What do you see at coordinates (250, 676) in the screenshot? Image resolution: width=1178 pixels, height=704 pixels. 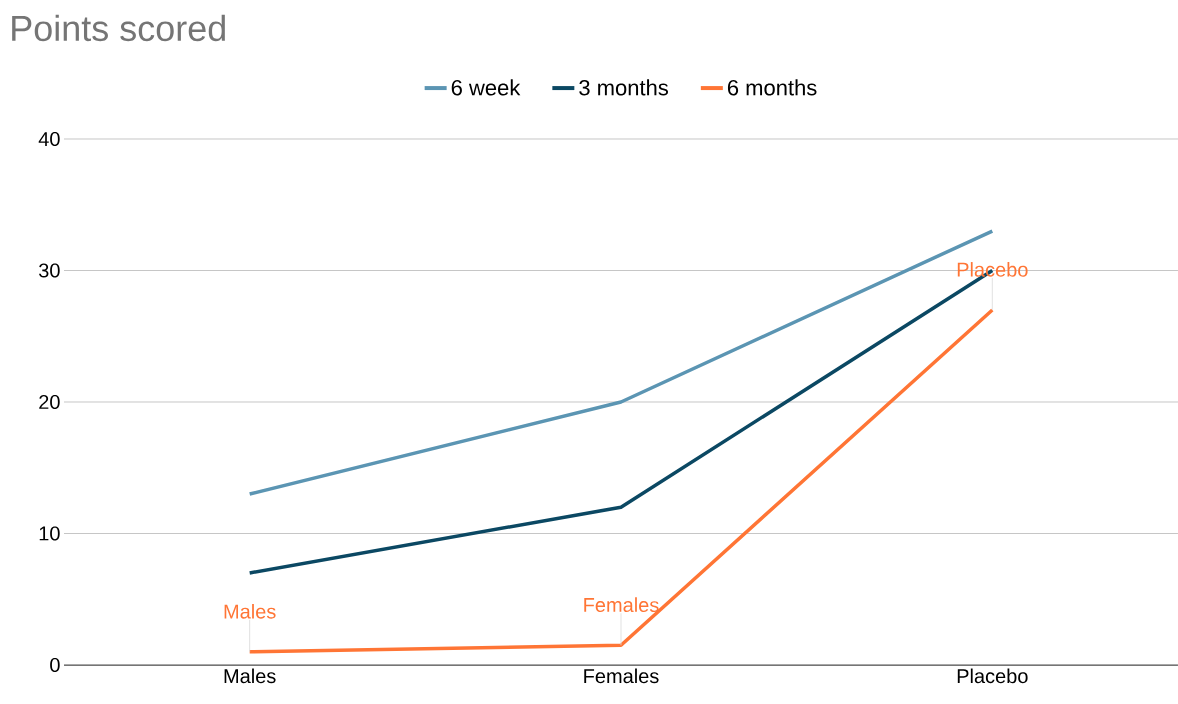 I see `x-tick-label: Males` at bounding box center [250, 676].